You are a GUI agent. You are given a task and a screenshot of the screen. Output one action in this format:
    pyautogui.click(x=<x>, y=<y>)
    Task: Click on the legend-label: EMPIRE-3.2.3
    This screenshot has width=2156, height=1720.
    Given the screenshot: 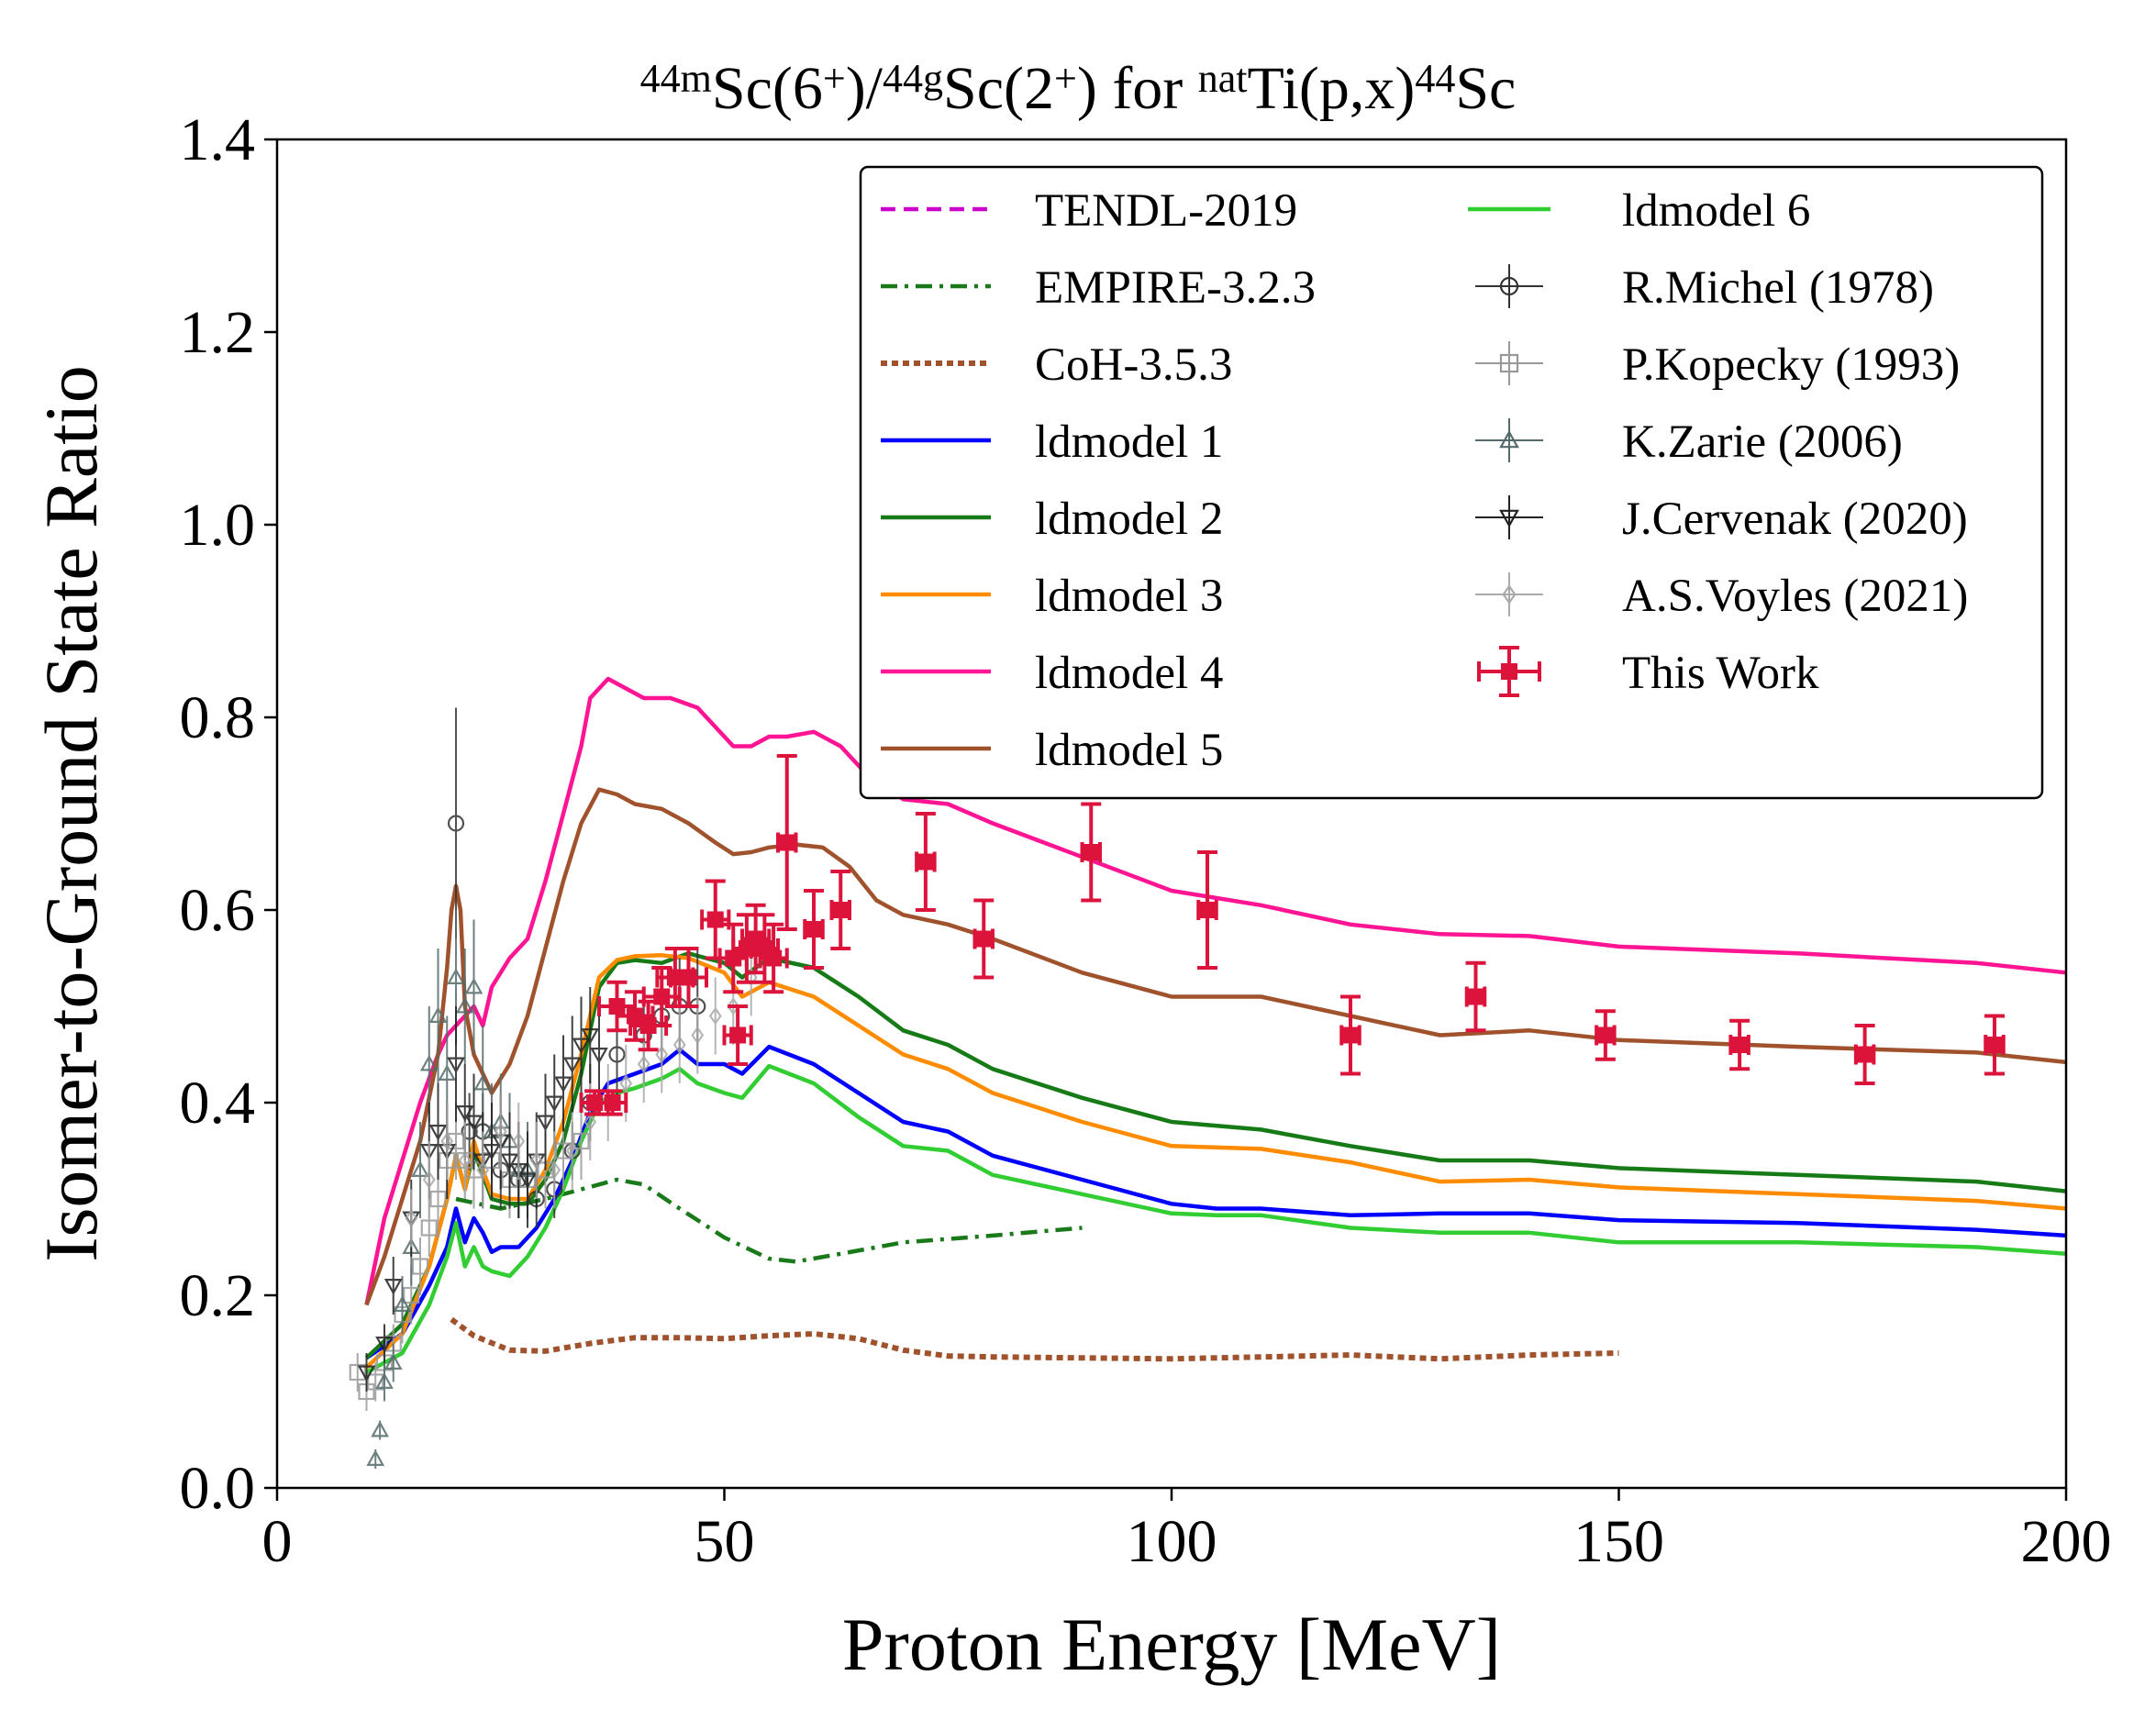 What is the action you would take?
    pyautogui.click(x=1175, y=288)
    